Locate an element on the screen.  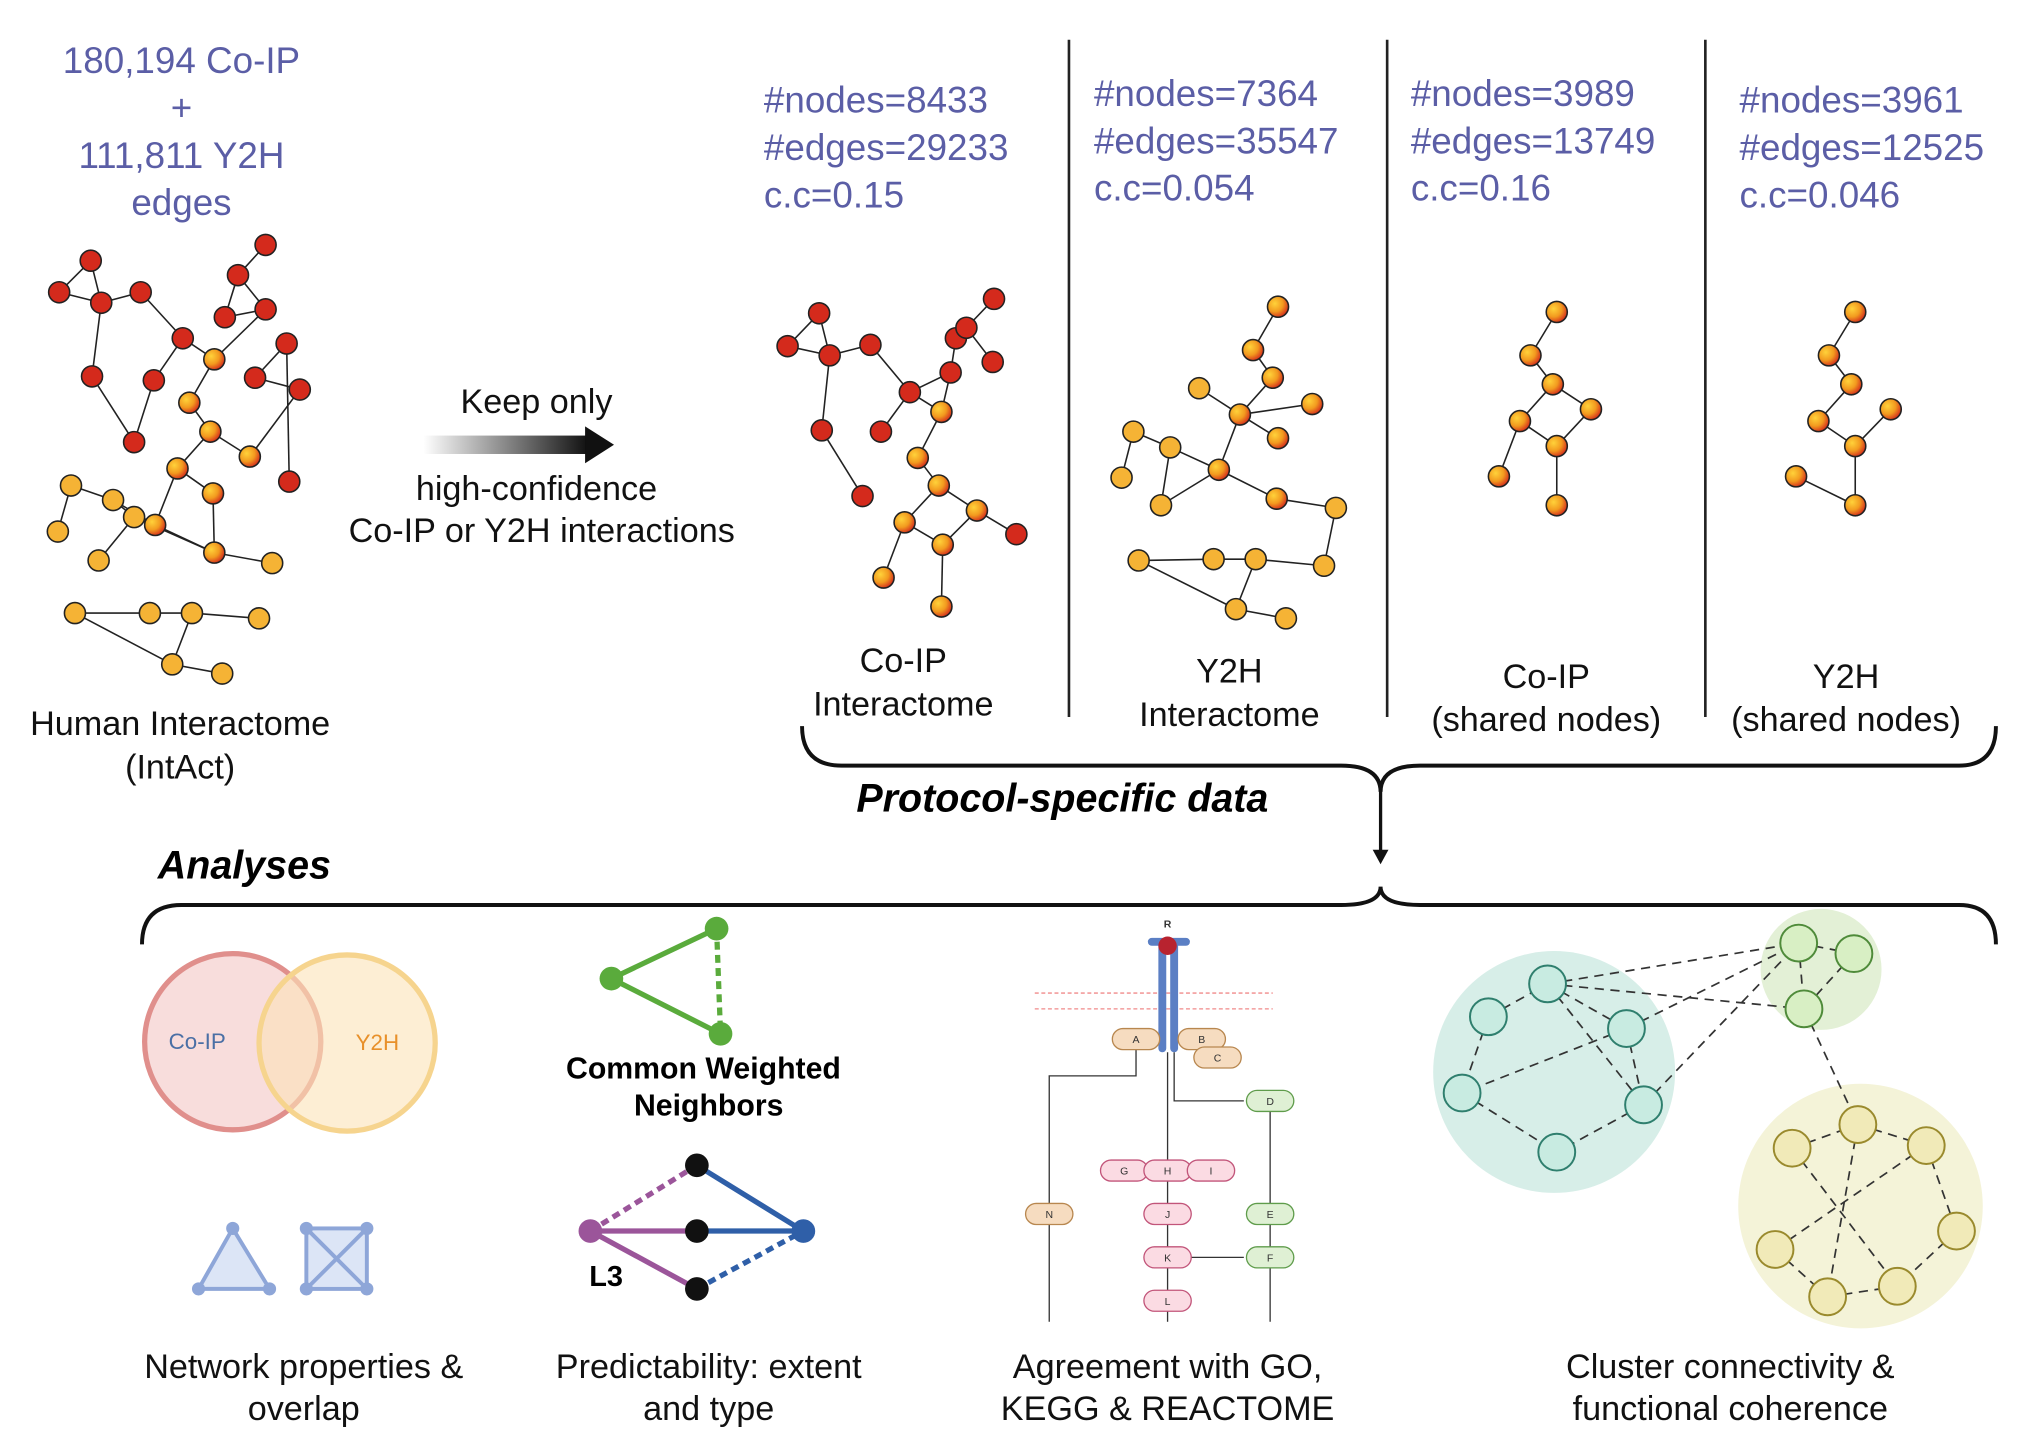
pathway-label: E is located at coordinates (1270, 1215).